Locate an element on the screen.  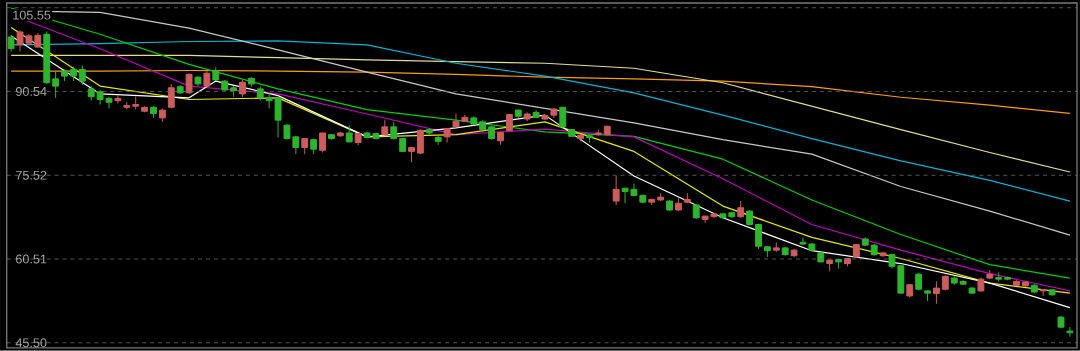
line-series is located at coordinates (540, 92).